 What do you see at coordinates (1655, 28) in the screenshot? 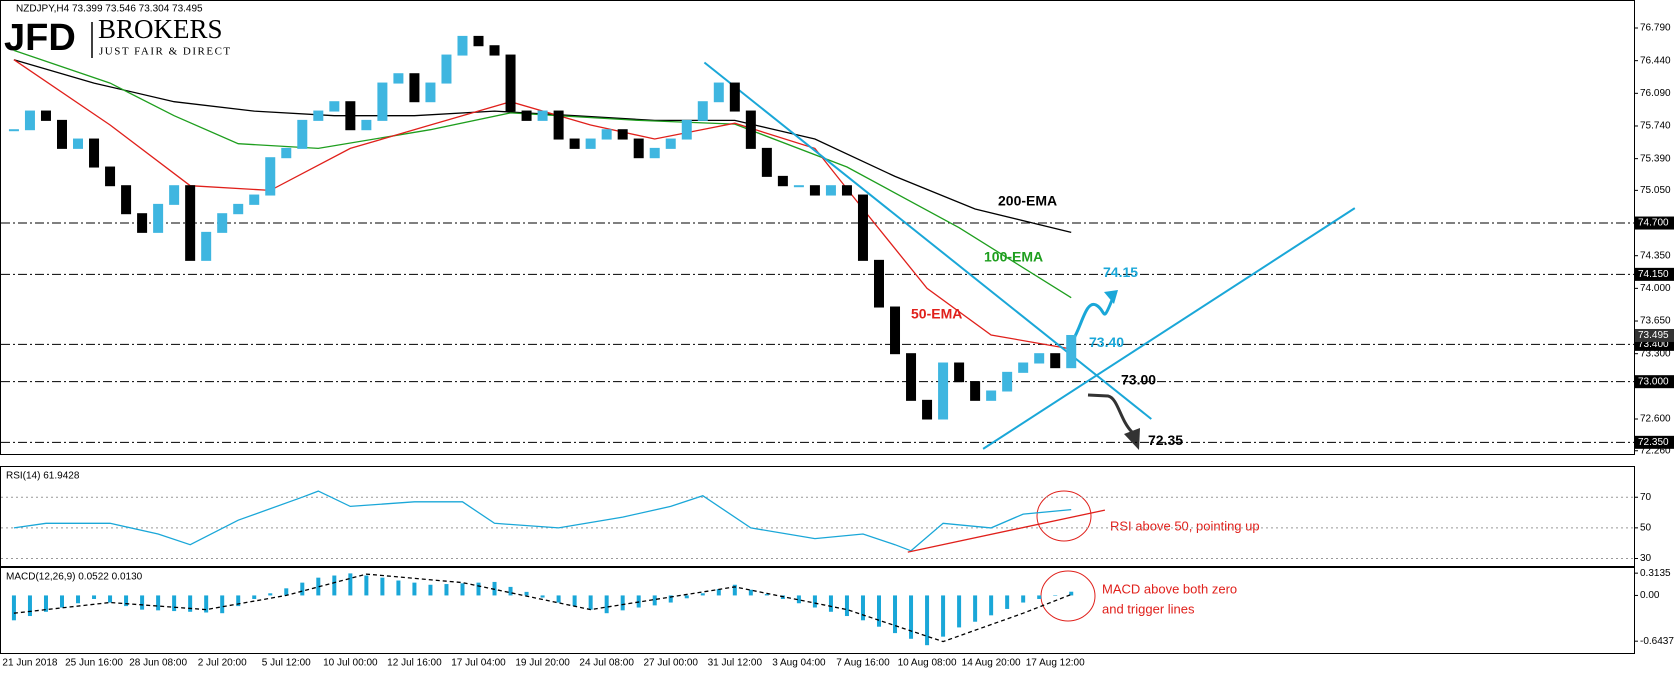
I see `y-tick-label: 76.790` at bounding box center [1655, 28].